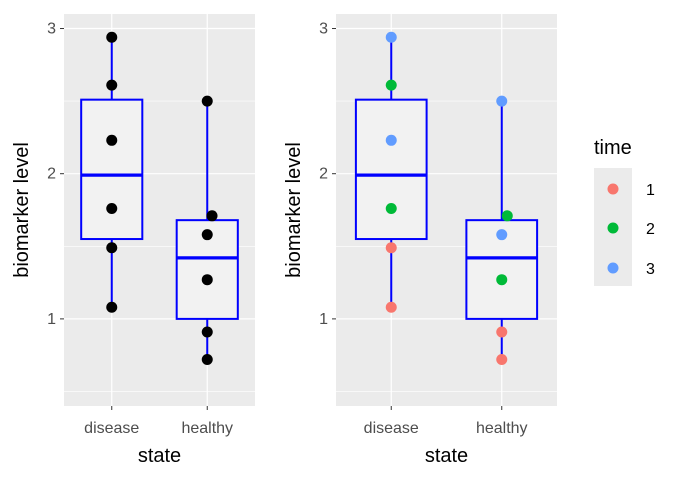 The width and height of the screenshot is (680, 485). I want to click on legend-label-1: 1, so click(650, 190).